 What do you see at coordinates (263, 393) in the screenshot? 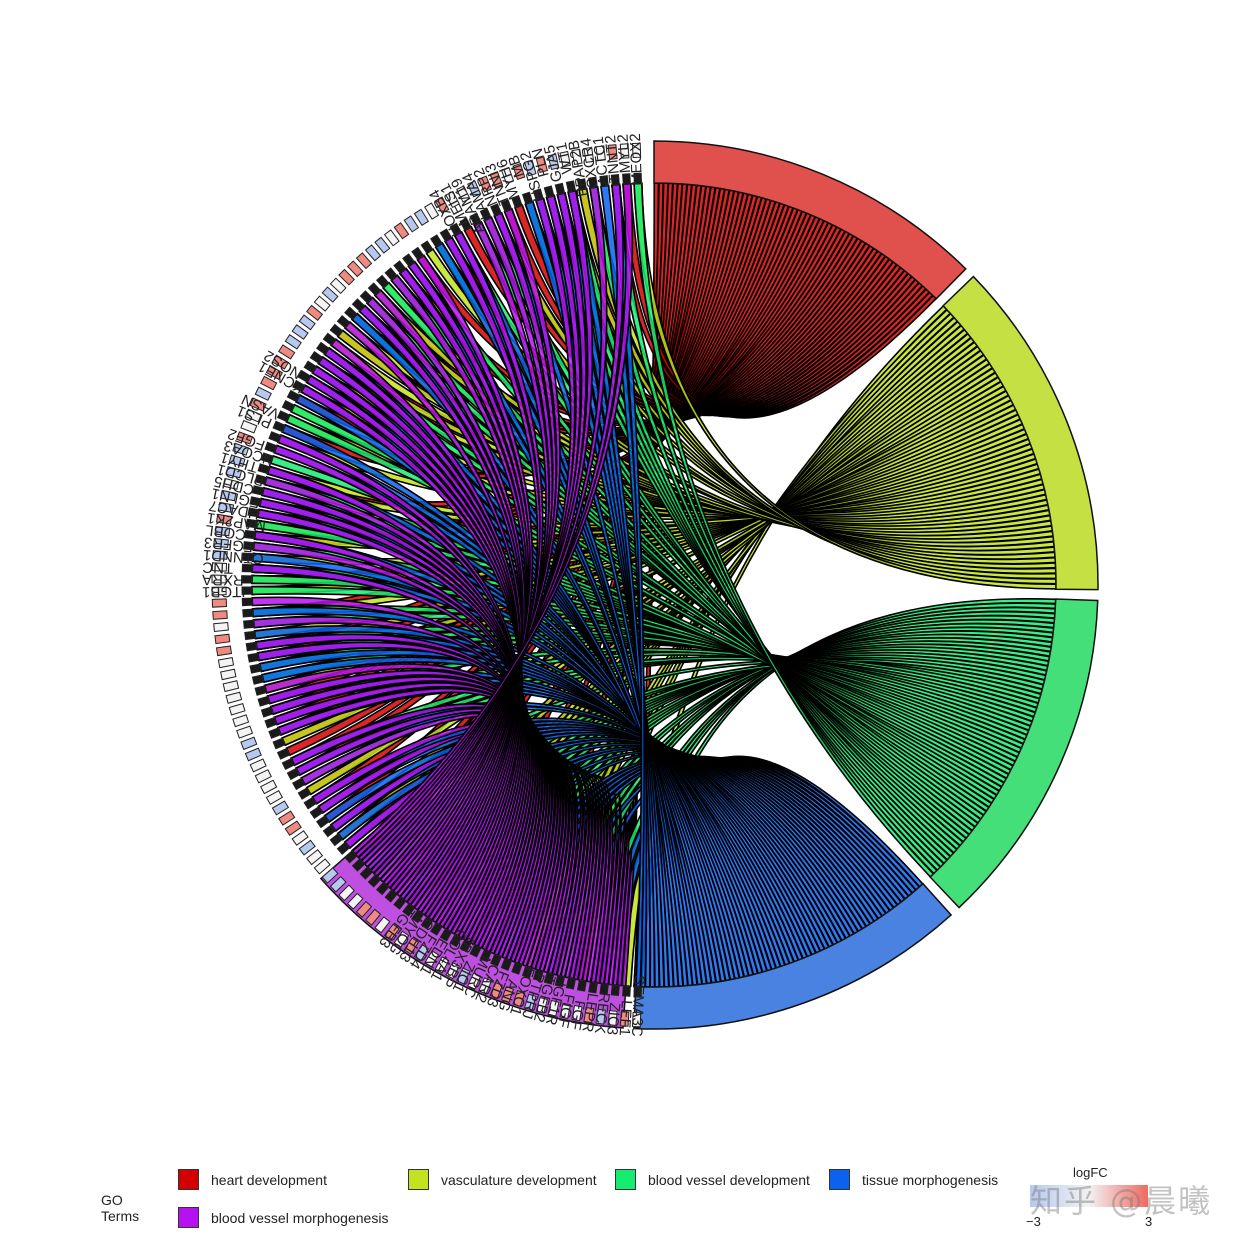
I see `gene-logfc-ftd2` at bounding box center [263, 393].